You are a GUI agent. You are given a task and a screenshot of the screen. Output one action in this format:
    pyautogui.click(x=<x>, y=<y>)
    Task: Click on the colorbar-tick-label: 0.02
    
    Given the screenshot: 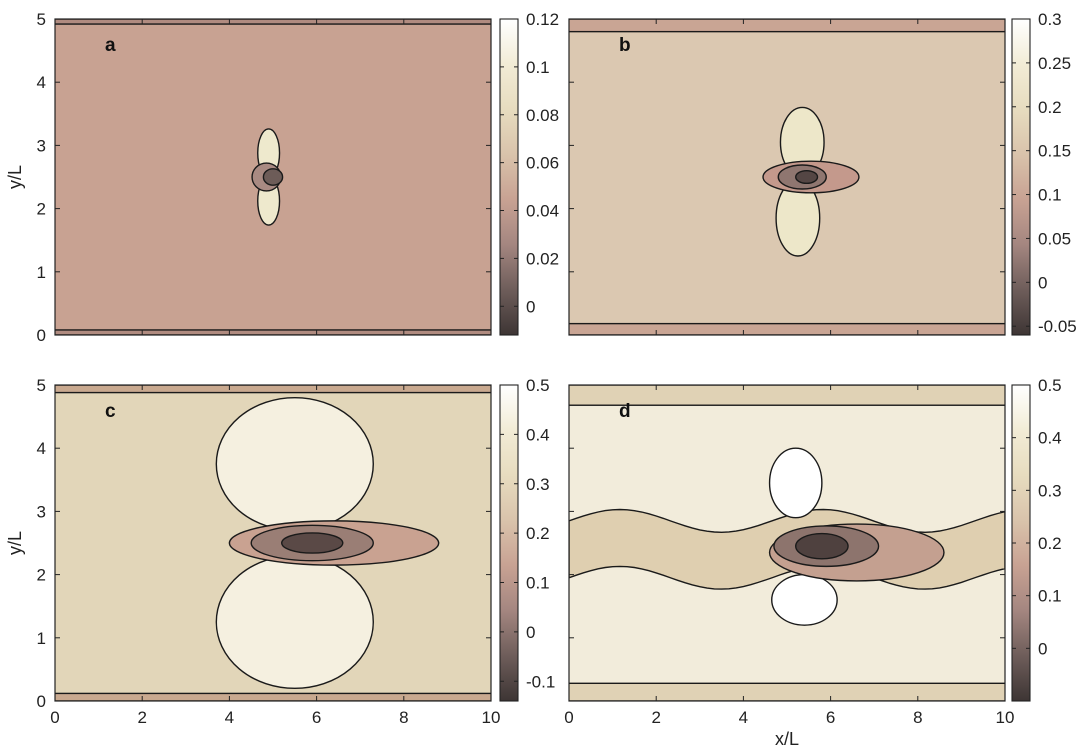 What is the action you would take?
    pyautogui.click(x=542, y=258)
    